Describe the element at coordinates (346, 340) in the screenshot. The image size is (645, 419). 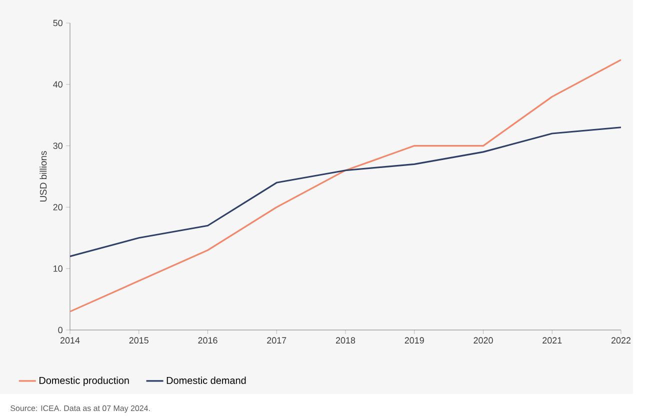
I see `x-tick-label: 2018` at that location.